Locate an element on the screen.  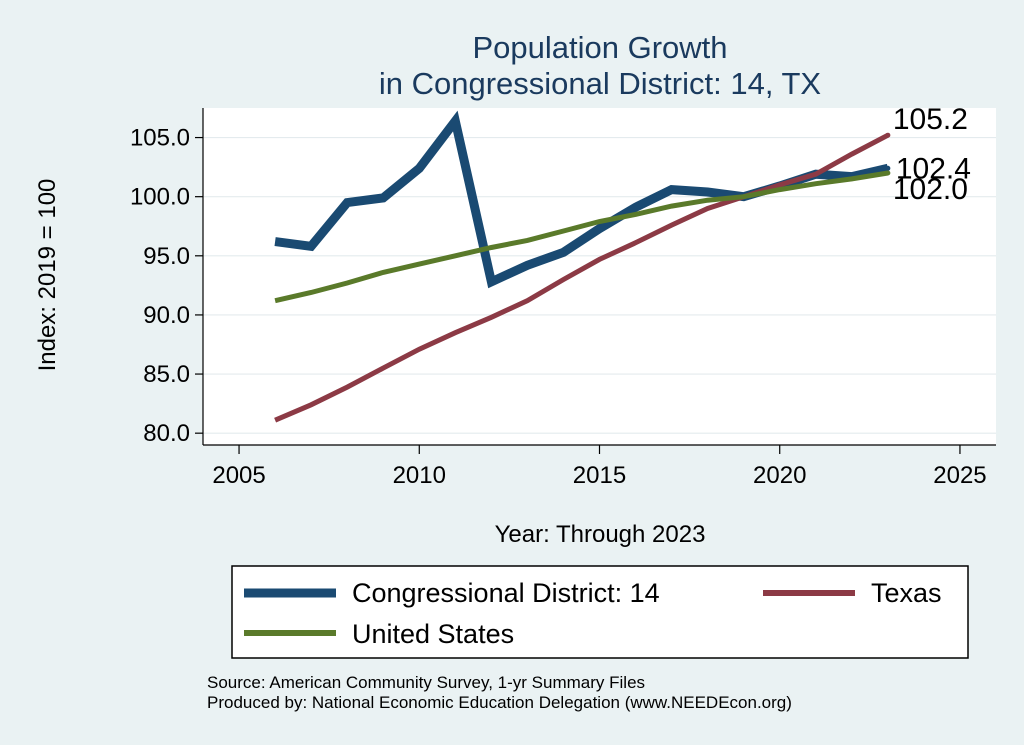
legend-label-united-states: United States is located at coordinates (433, 634).